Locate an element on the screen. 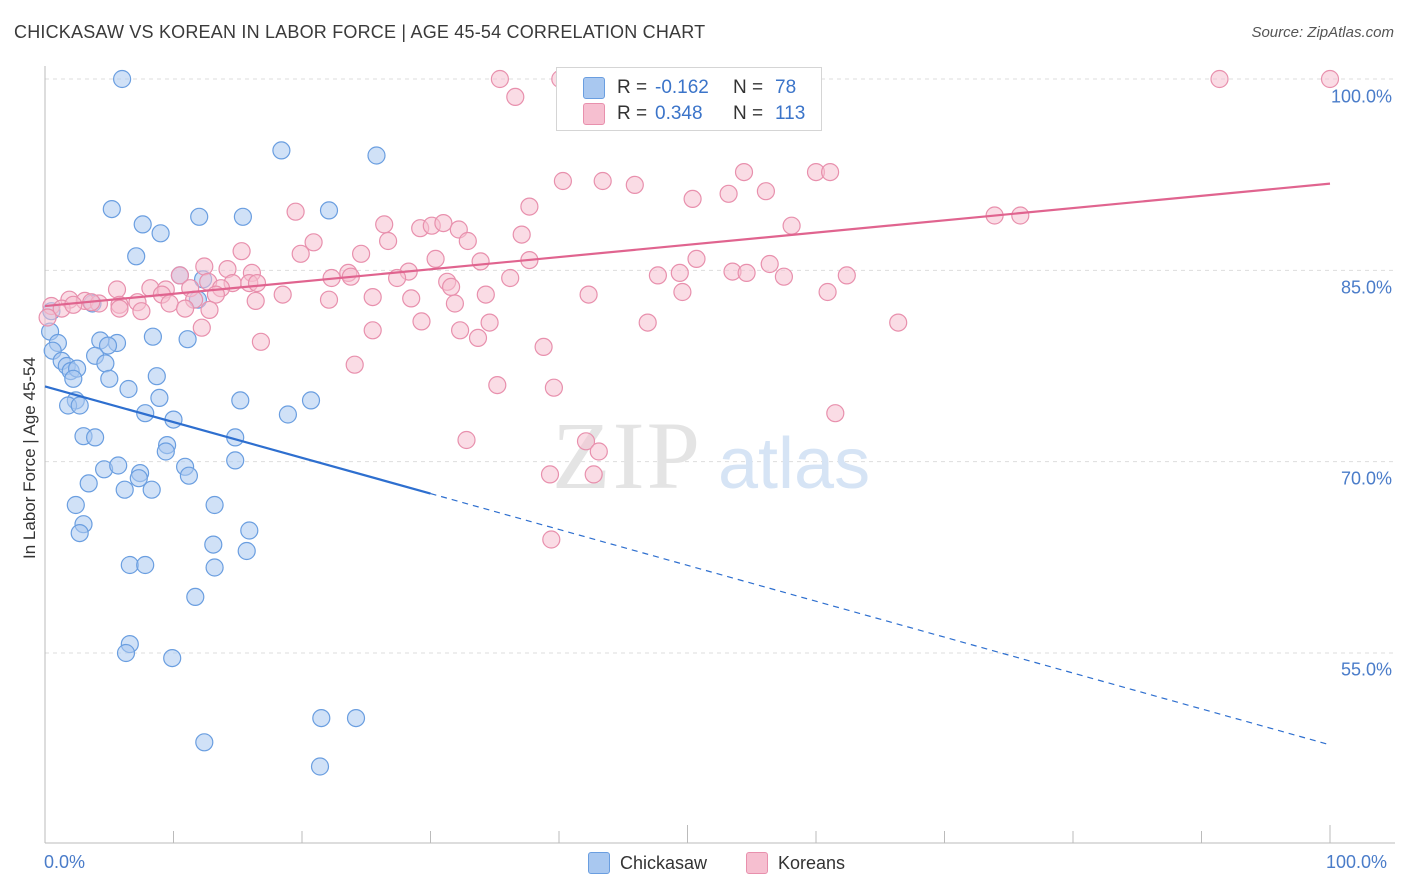  legend-row-chickasaw: R = -0.162 N = 78 is located at coordinates (676, 88).